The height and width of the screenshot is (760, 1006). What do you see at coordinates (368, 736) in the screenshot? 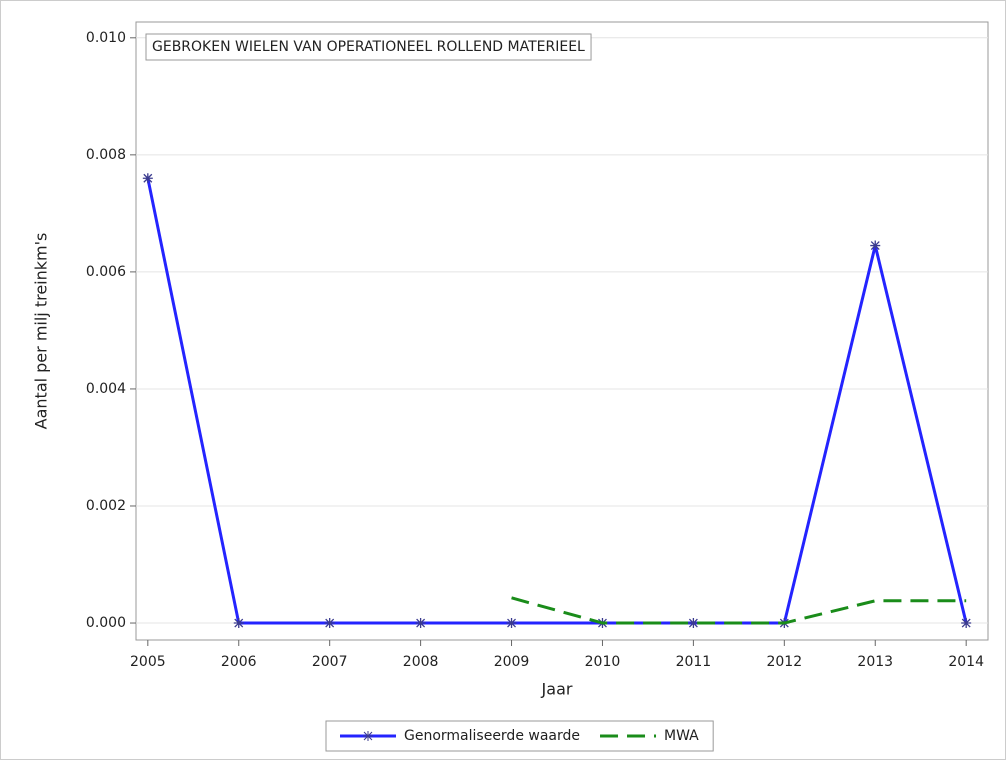
I see `legend-marker` at bounding box center [368, 736].